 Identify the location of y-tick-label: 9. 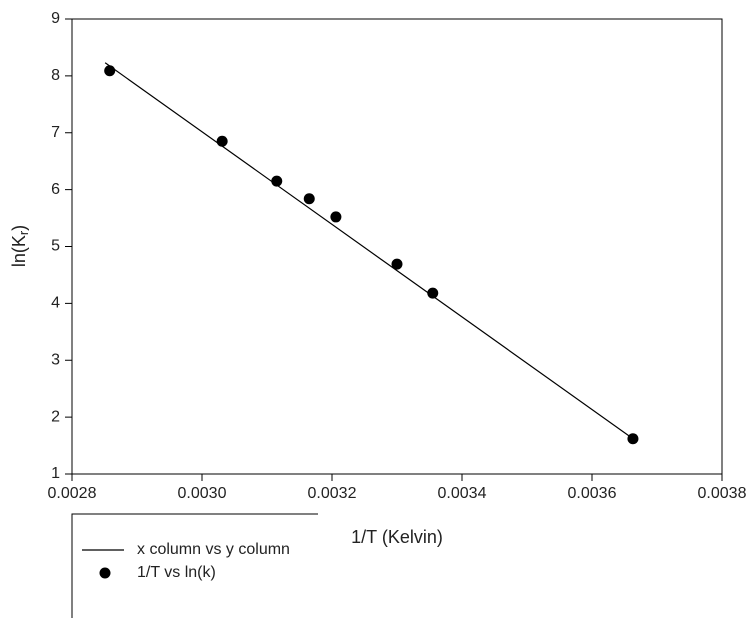
(55, 18).